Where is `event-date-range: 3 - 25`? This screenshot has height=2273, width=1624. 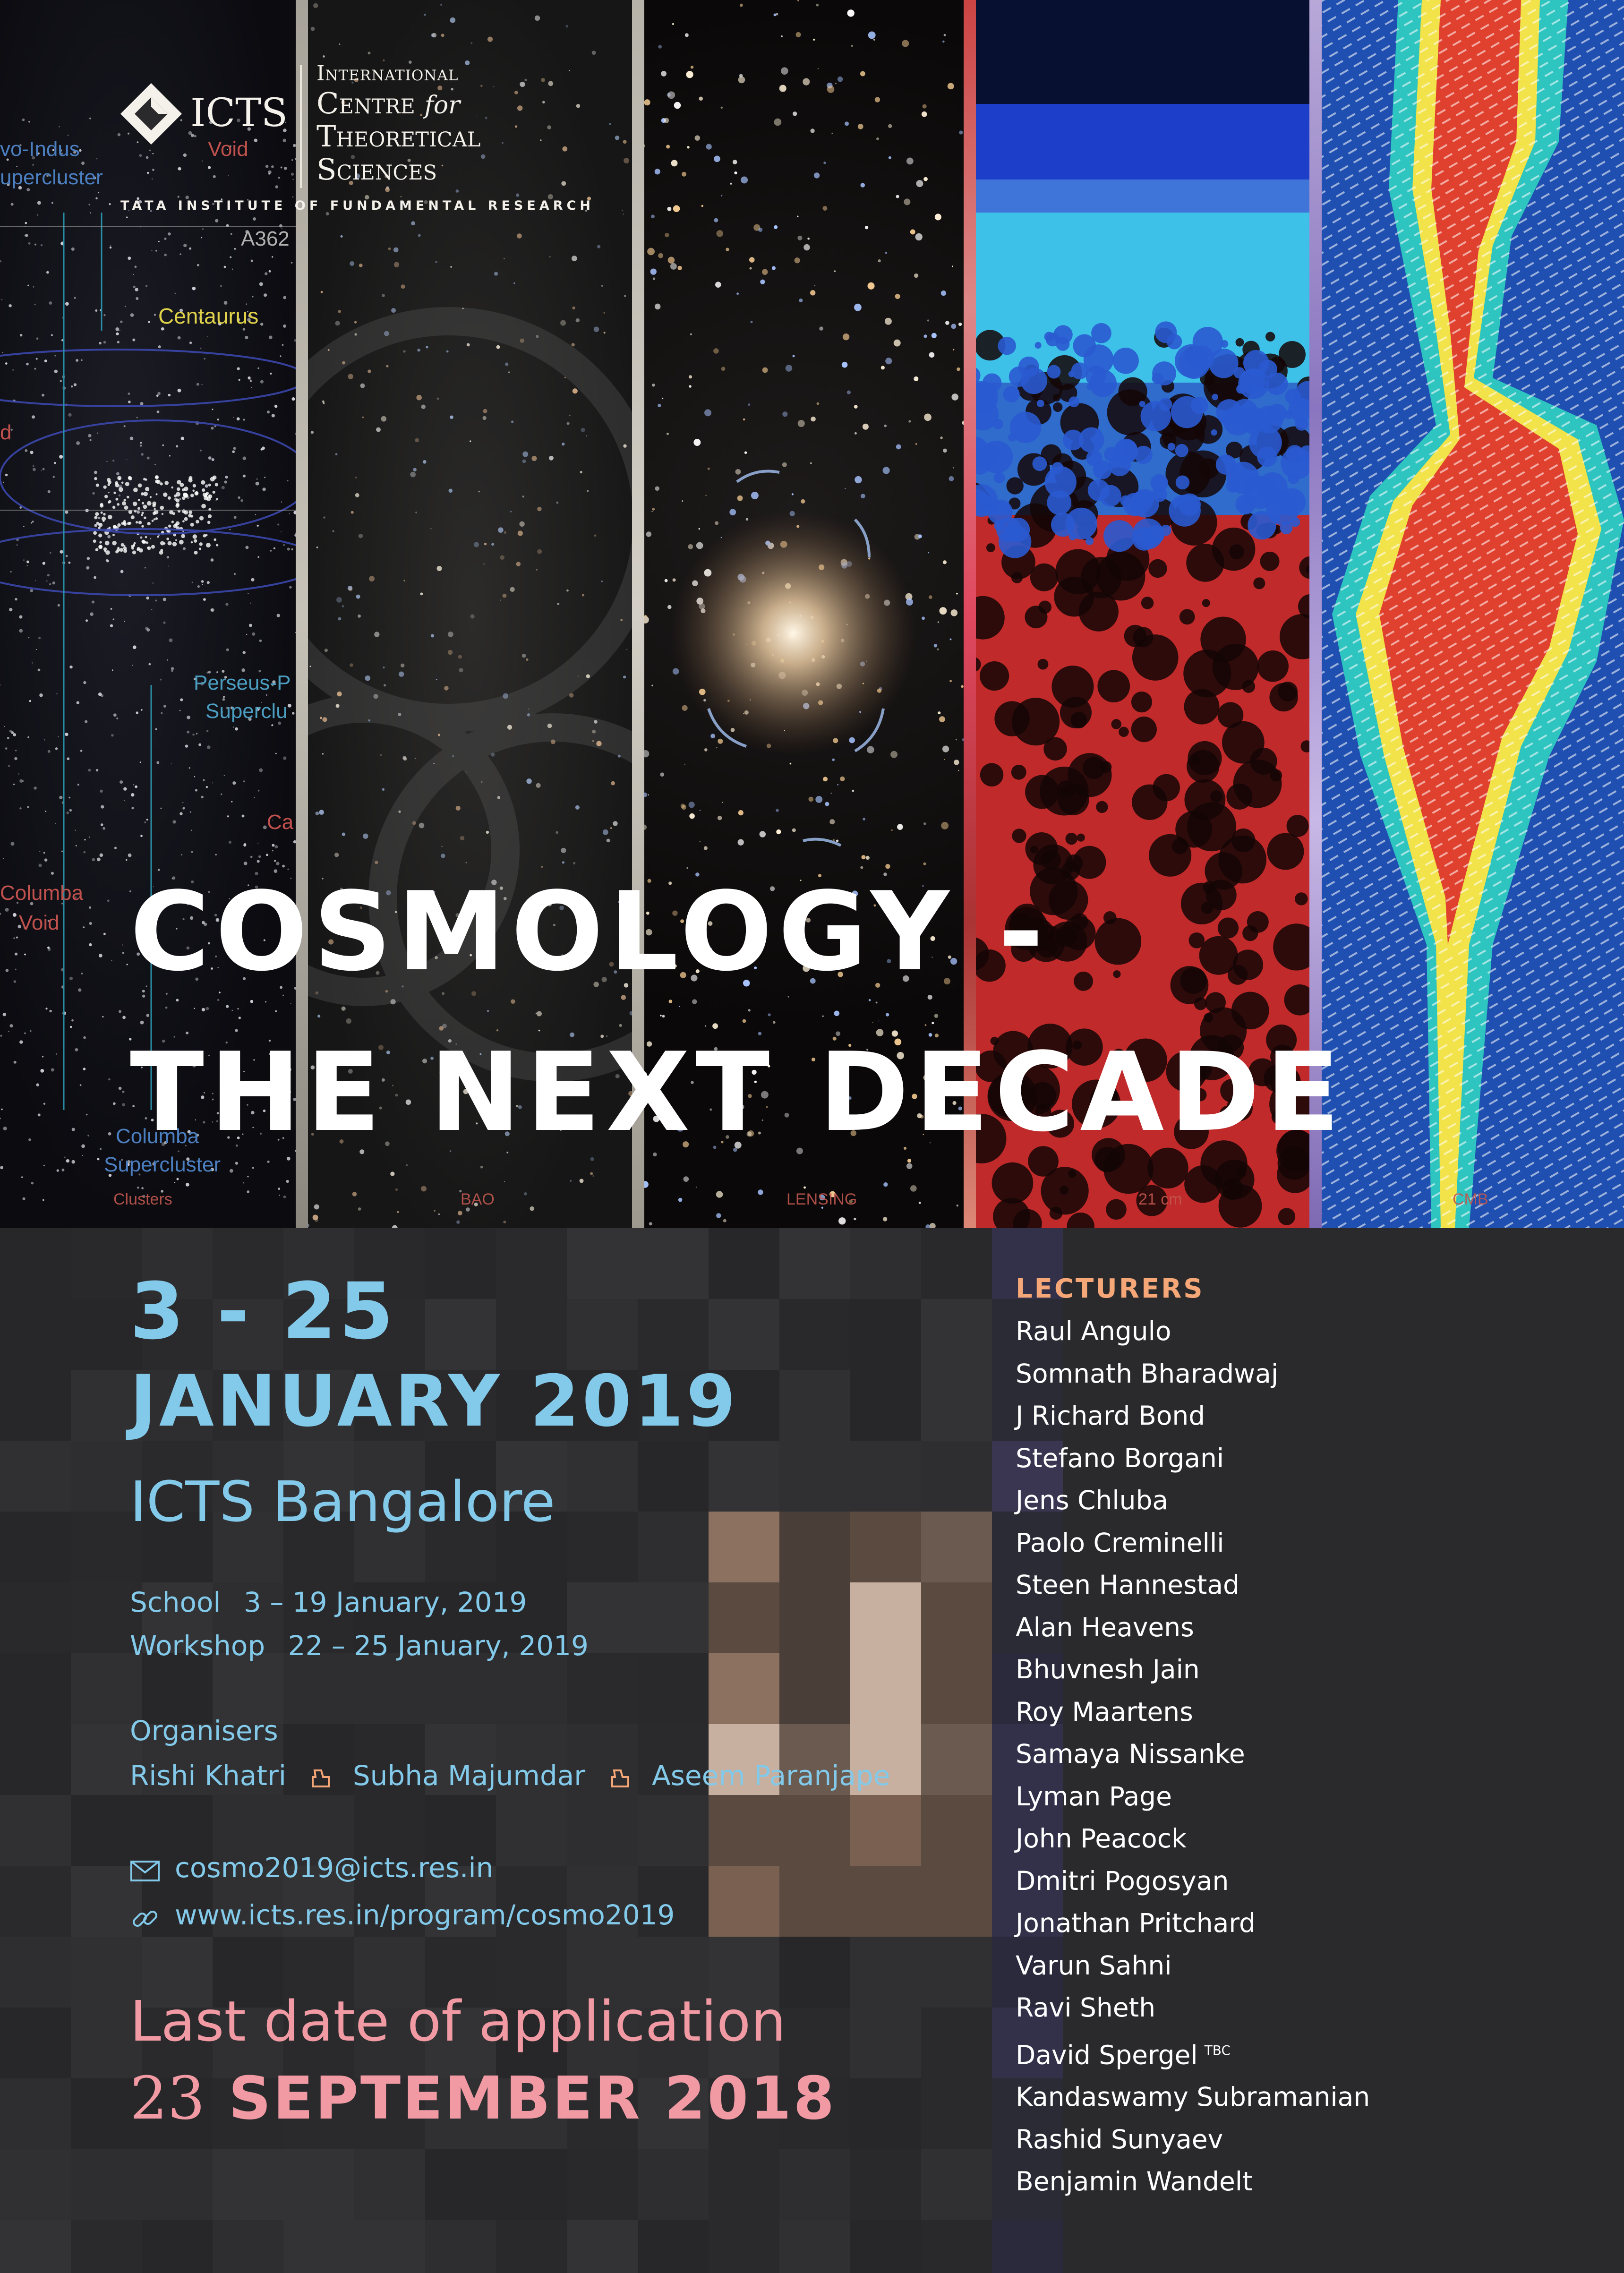
event-date-range: 3 - 25 is located at coordinates (263, 1311).